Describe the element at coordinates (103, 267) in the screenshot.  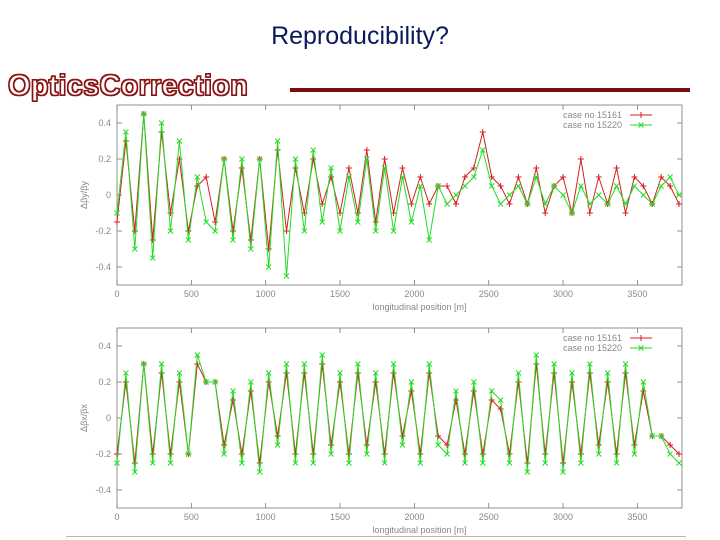
I see `y-tick-label: -0.4` at that location.